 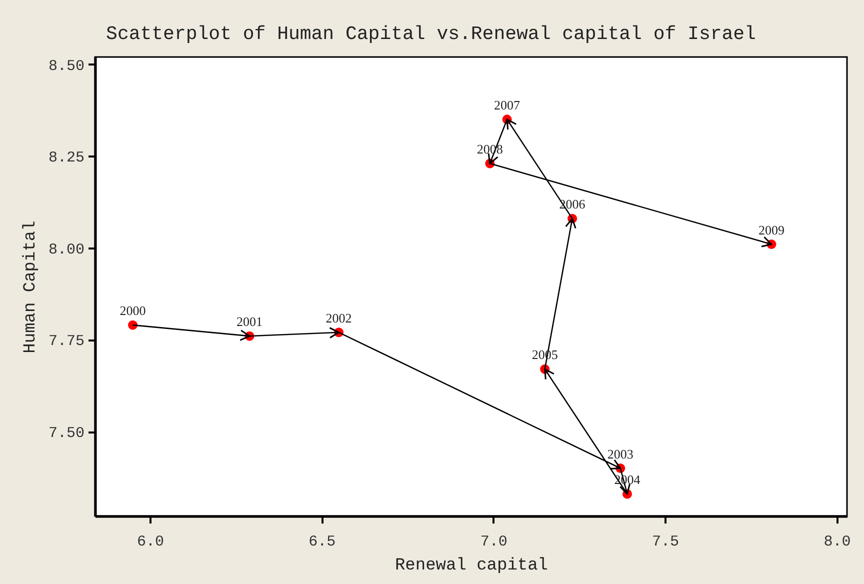 I want to click on y-tick-label: 8.25, so click(x=66, y=158).